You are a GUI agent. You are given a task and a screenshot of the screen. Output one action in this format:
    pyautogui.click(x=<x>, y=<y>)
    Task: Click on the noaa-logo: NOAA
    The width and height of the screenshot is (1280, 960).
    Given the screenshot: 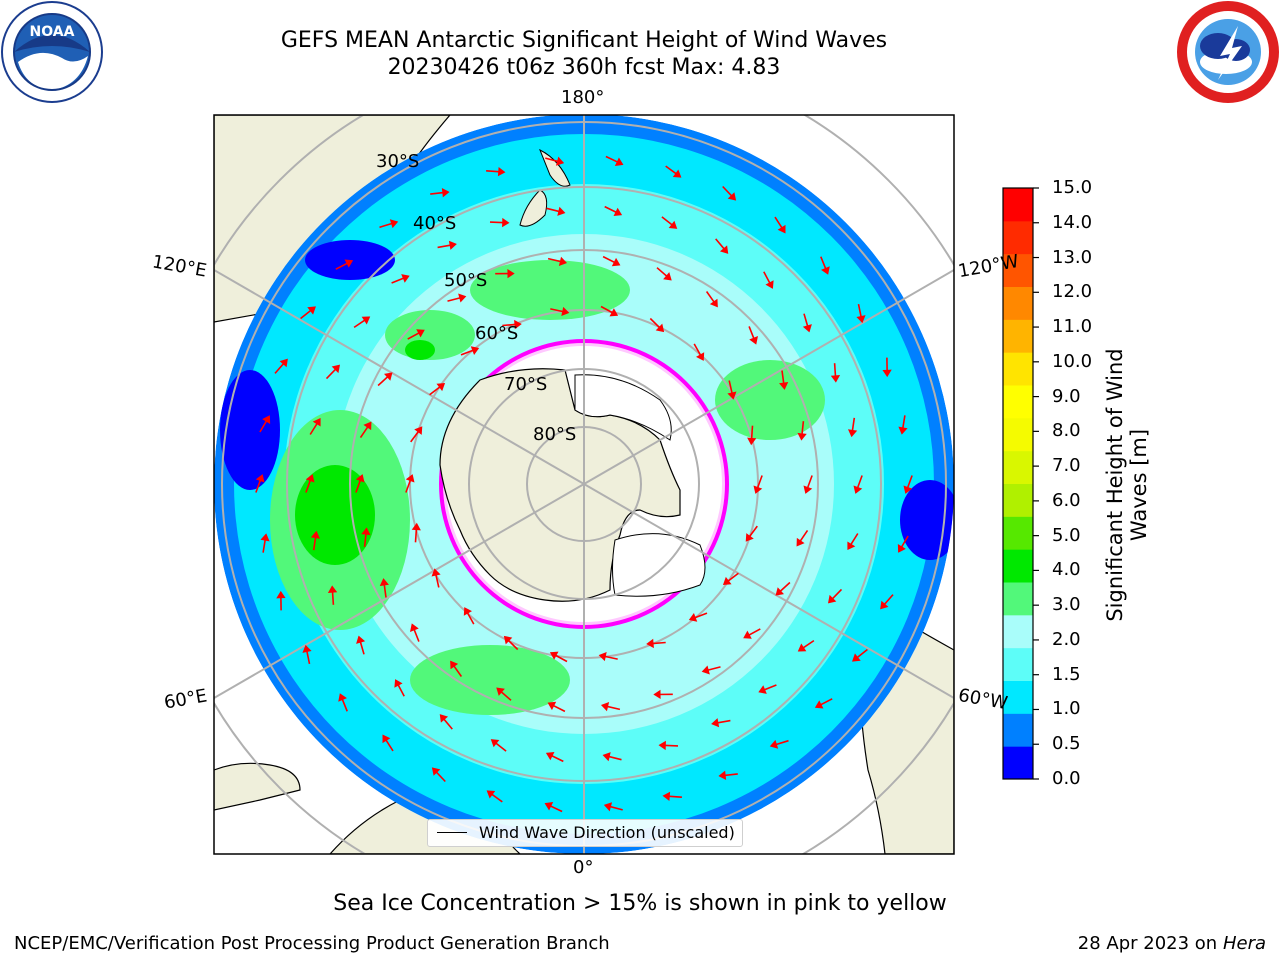 What is the action you would take?
    pyautogui.click(x=52, y=52)
    